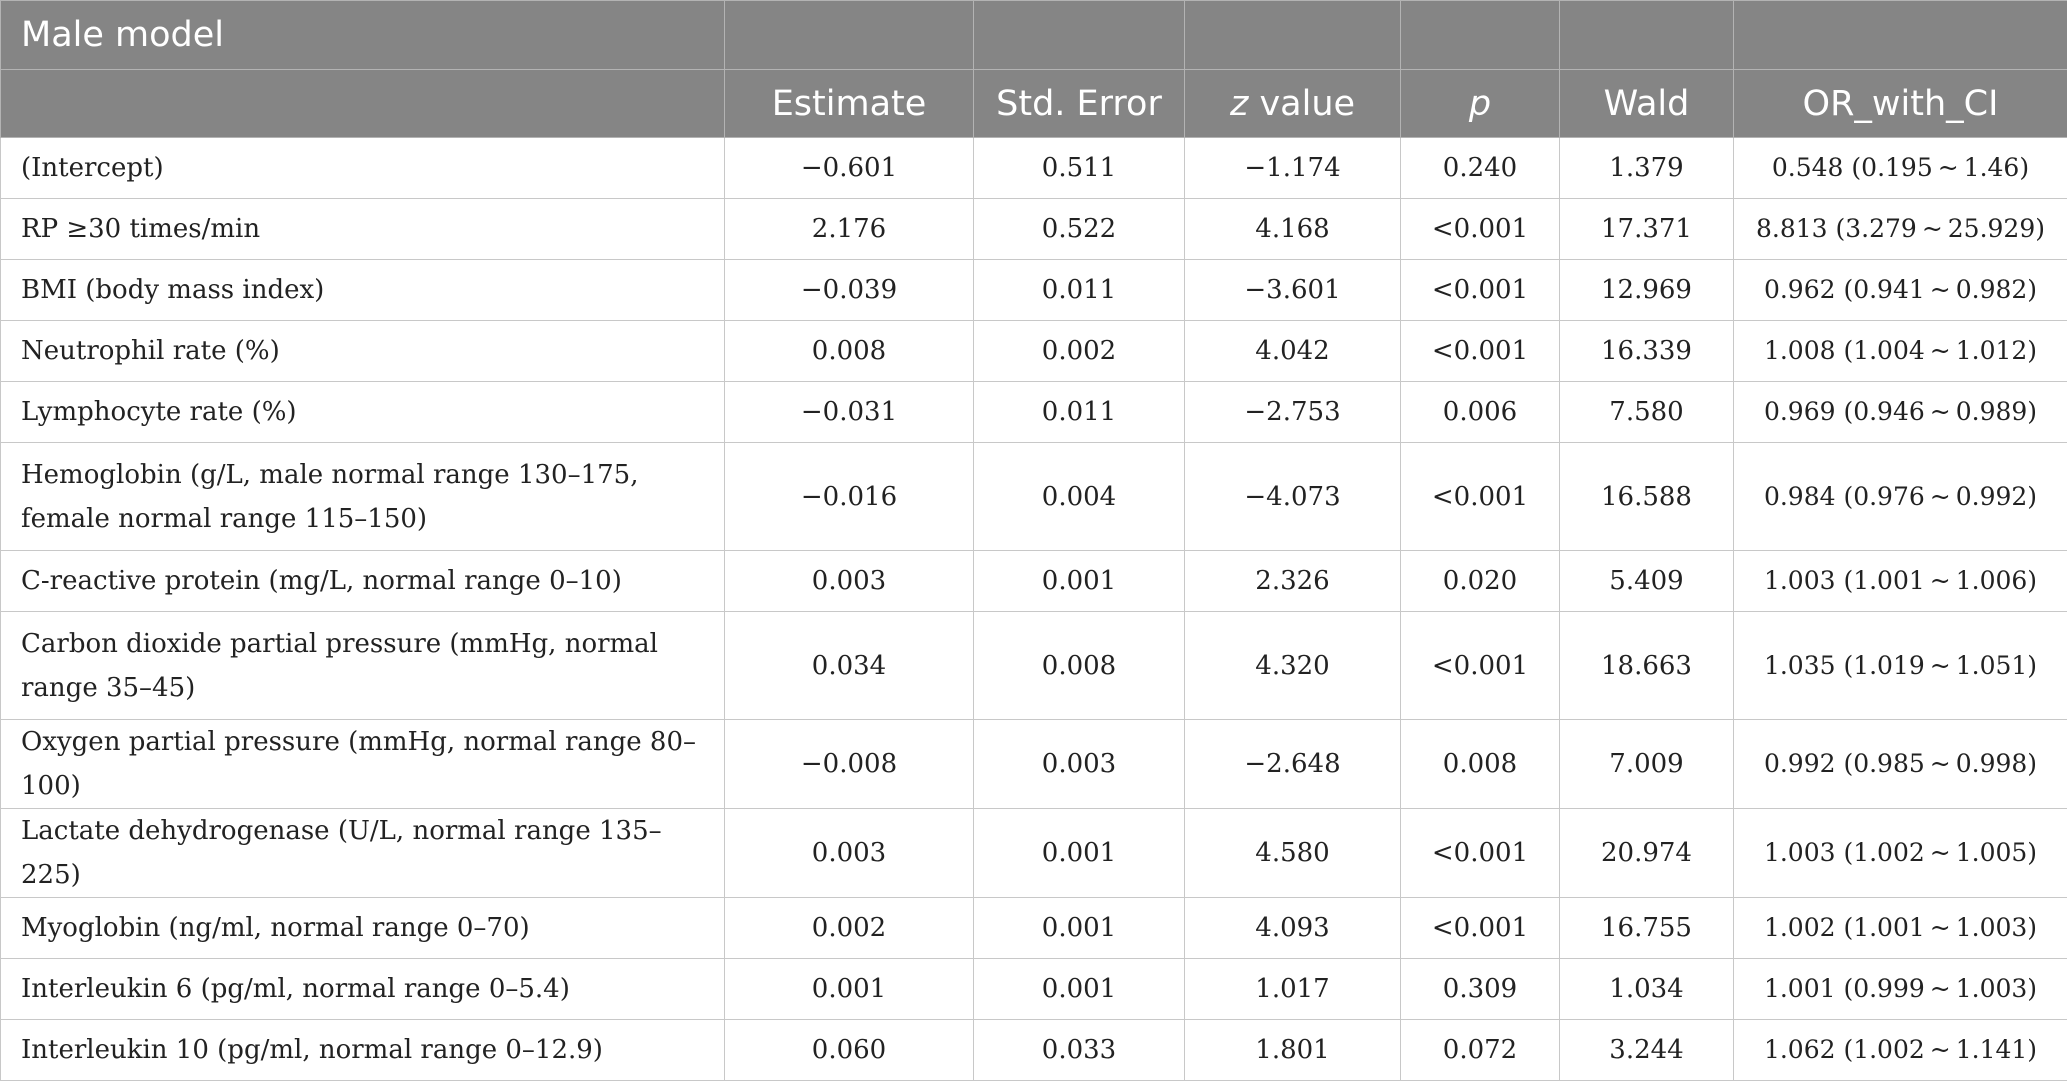  I want to click on z-value-cell: 1.801, so click(1293, 1050).